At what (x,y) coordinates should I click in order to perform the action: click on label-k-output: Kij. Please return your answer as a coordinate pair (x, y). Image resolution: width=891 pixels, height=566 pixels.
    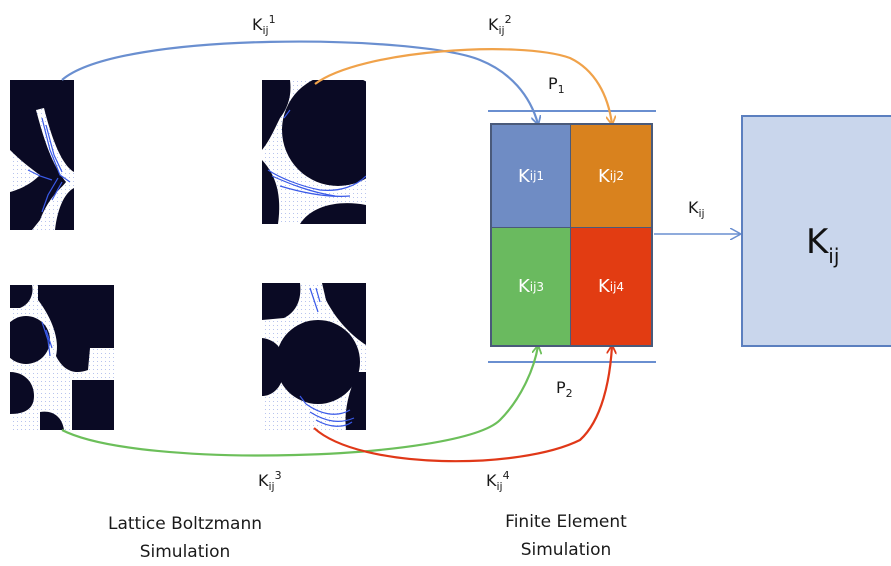
    Looking at the image, I should click on (696, 209).